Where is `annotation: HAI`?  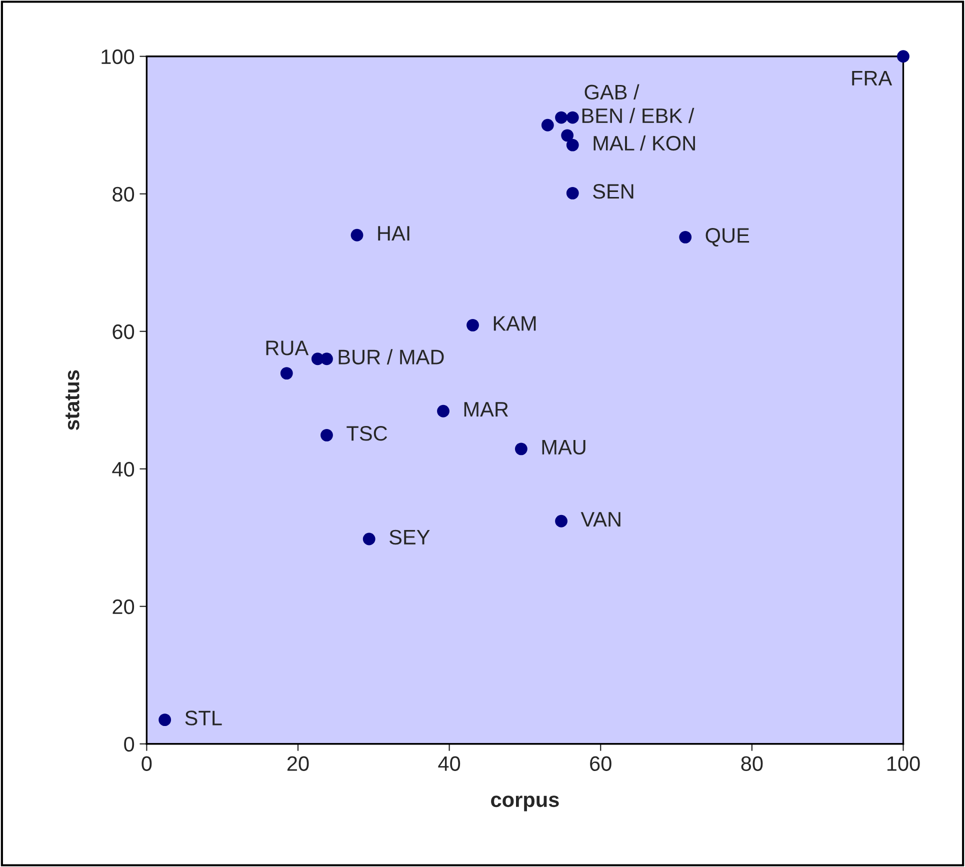 annotation: HAI is located at coordinates (394, 233).